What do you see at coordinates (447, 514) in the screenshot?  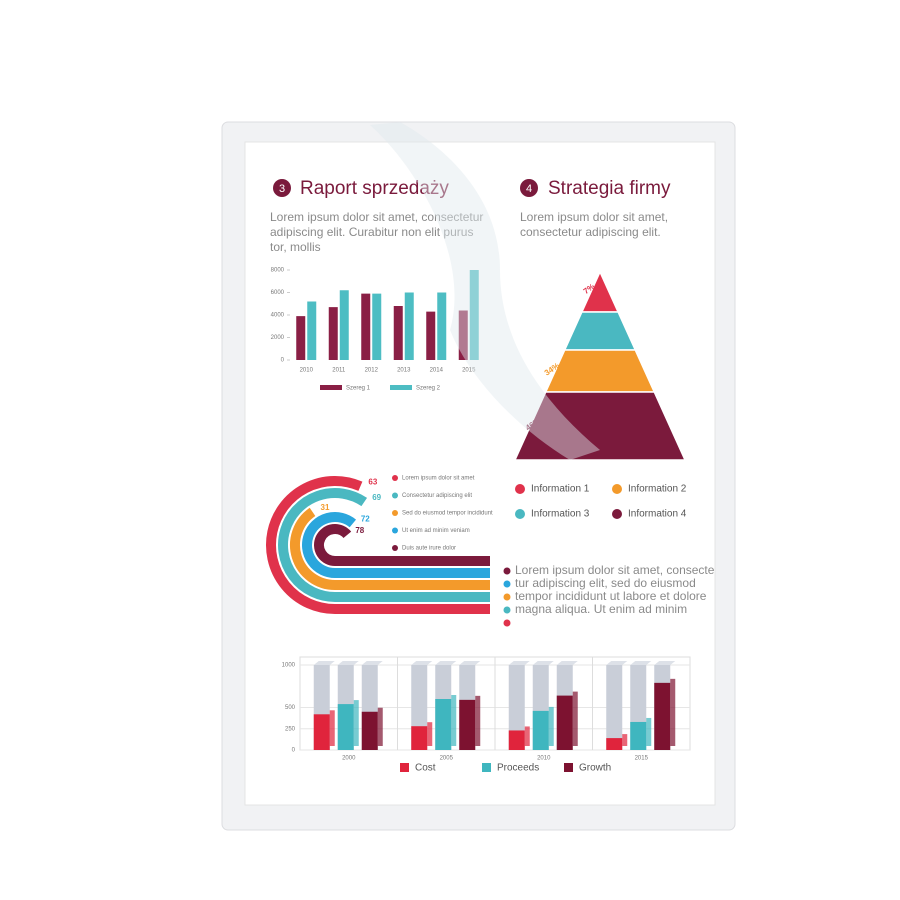 I see `legend-label: Sed do eiusmod tempor incididunt` at bounding box center [447, 514].